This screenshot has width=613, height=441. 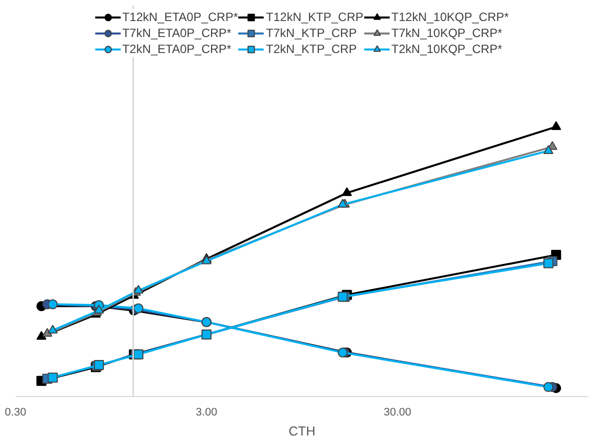 What do you see at coordinates (207, 412) in the screenshot?
I see `x-tick-label: 3.00` at bounding box center [207, 412].